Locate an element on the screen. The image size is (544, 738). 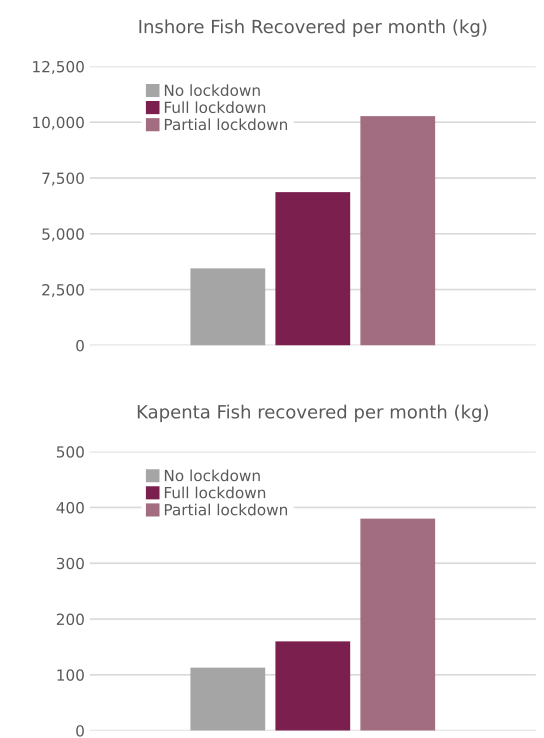
y-tick-label: 12,500 is located at coordinates (58, 67).